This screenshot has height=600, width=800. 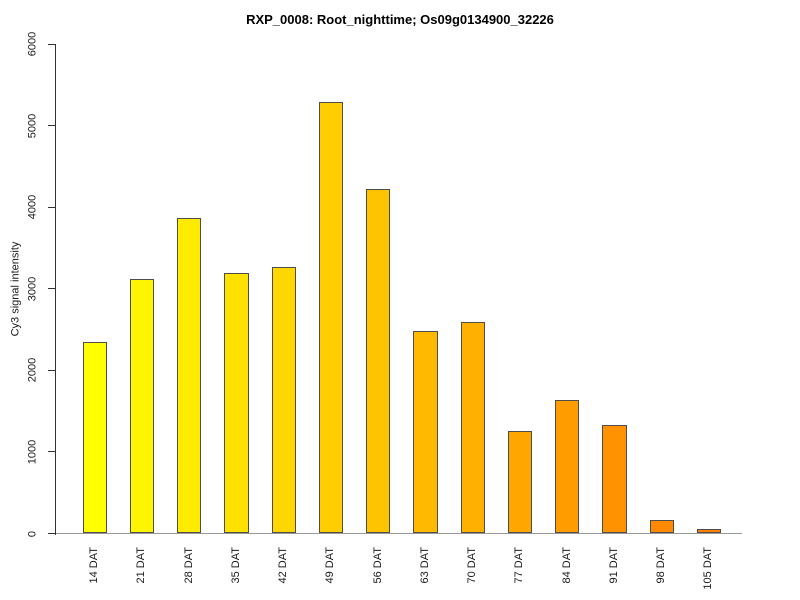 I want to click on y-tick-label: 4000, so click(x=32, y=207).